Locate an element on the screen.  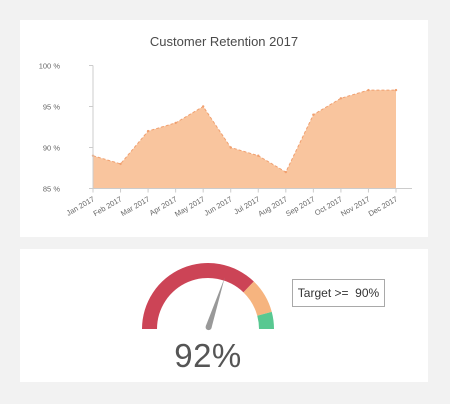
x-tick-label: May 2017 is located at coordinates (189, 206).